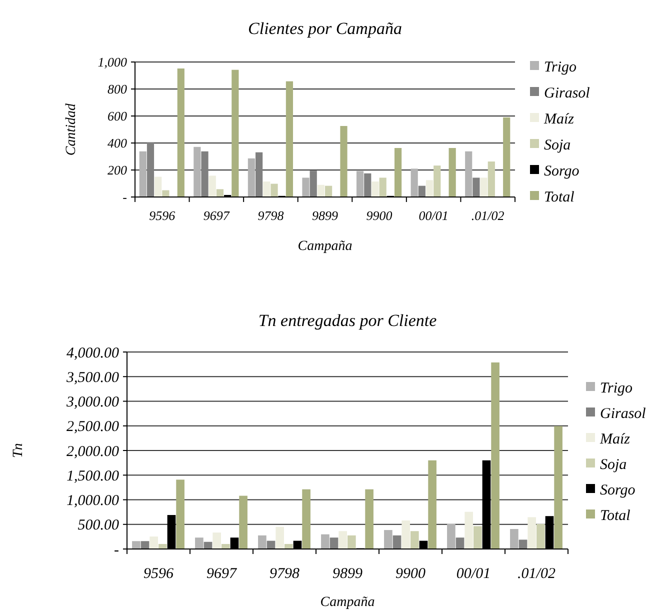  Describe the element at coordinates (93, 353) in the screenshot. I see `y-tick-label: 4,000.00` at that location.